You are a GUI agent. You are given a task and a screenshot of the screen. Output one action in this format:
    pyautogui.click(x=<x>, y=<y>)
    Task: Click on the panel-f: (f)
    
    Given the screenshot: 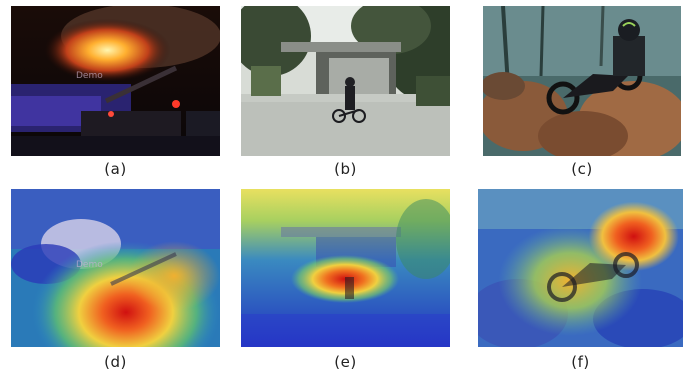 What is the action you would take?
    pyautogui.click(x=580, y=280)
    